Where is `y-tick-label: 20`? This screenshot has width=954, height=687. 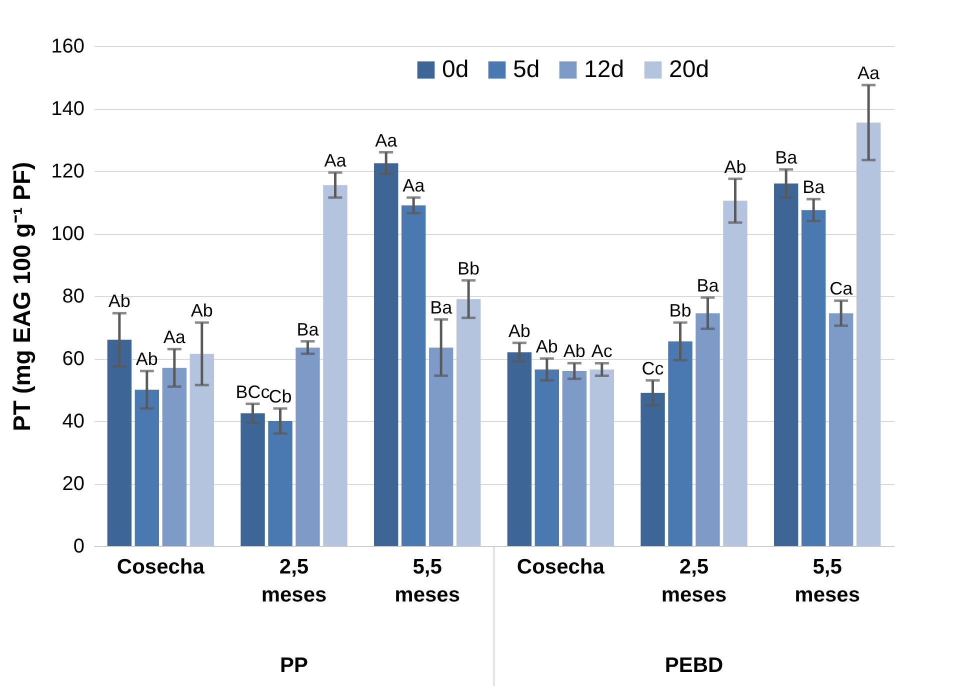
y-tick-label: 20 is located at coordinates (73, 484).